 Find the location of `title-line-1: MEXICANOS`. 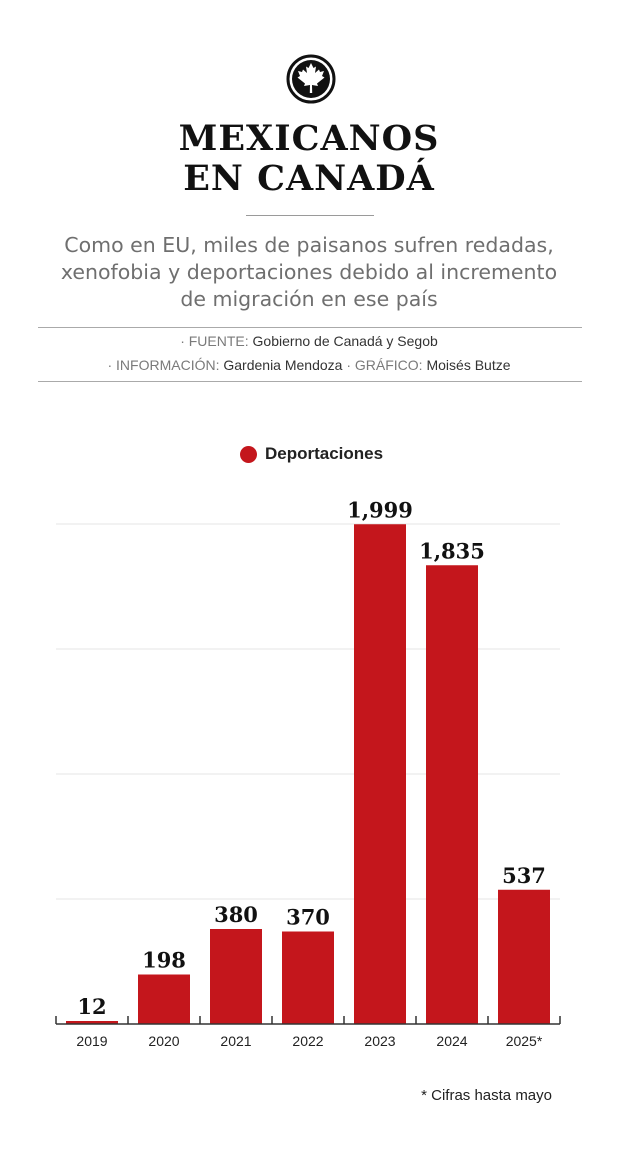

title-line-1: MEXICANOS is located at coordinates (309, 138).